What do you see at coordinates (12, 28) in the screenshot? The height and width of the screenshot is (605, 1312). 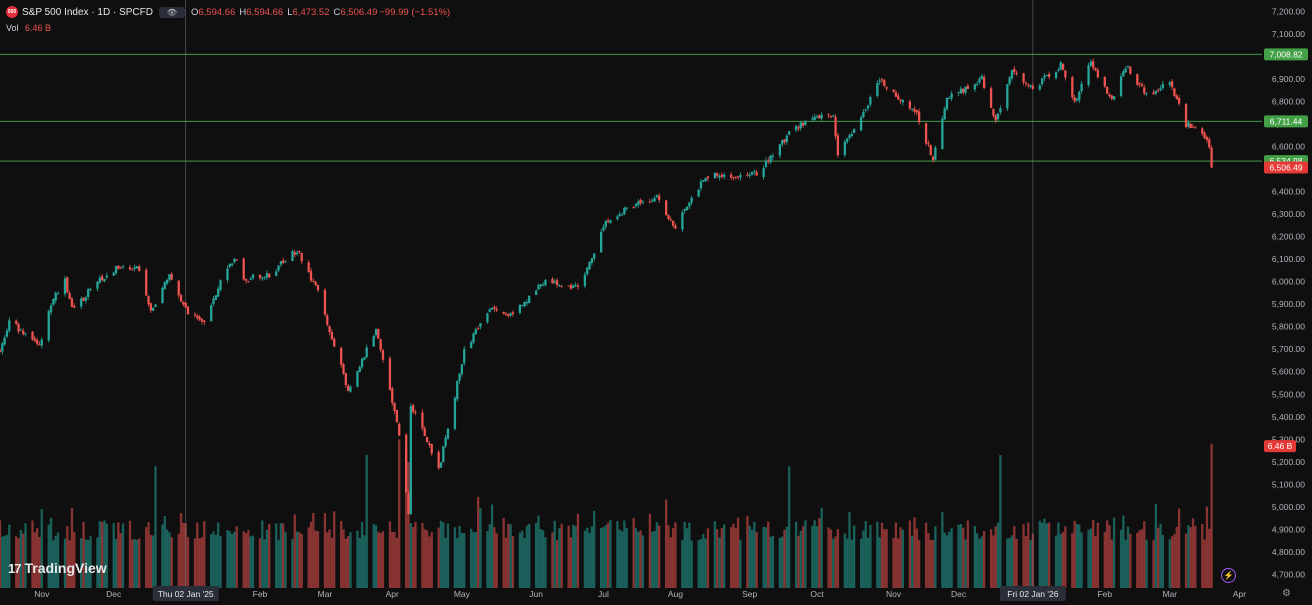 I see `volume-label: Vol` at bounding box center [12, 28].